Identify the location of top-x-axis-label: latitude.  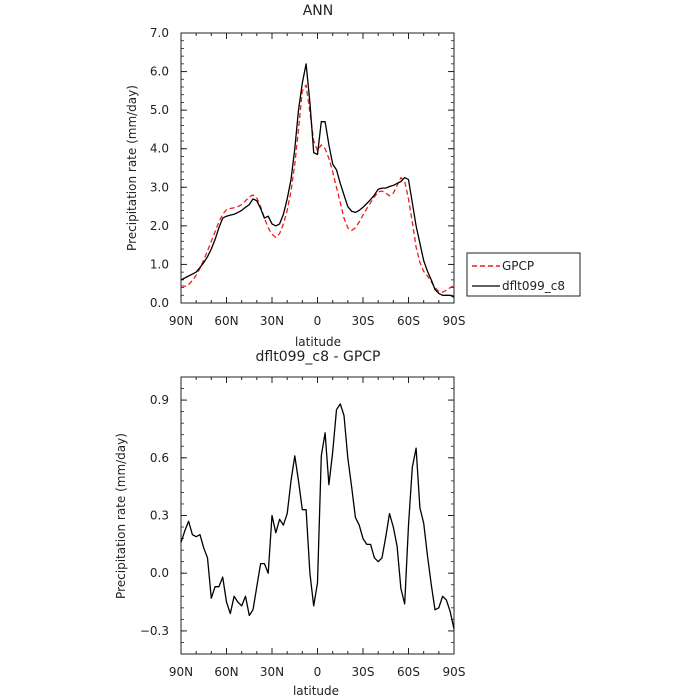
(318, 342).